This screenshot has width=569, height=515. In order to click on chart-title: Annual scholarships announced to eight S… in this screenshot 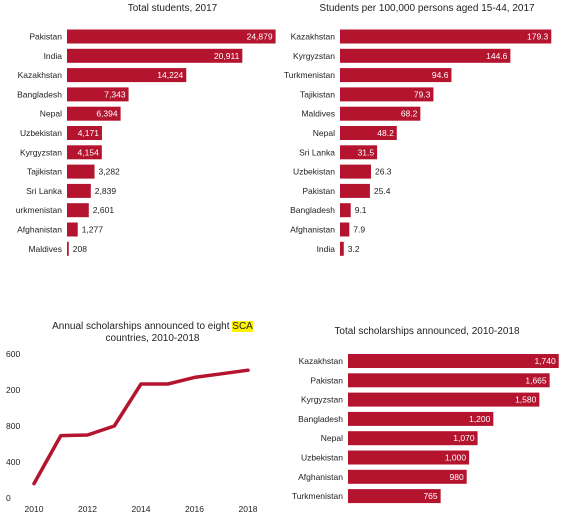, I will do `click(152, 333)`.